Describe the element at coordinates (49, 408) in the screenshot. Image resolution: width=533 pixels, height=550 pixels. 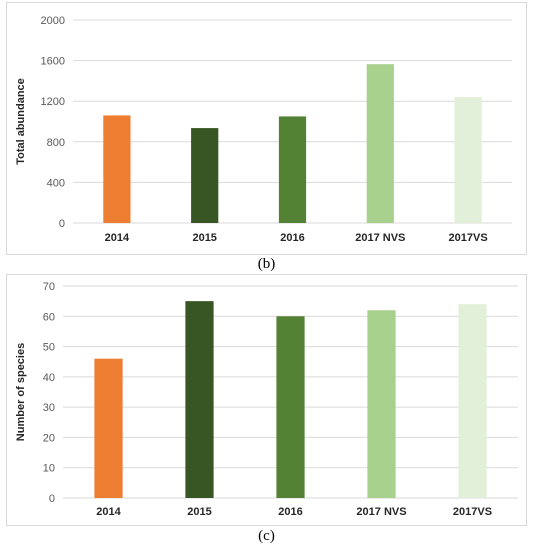
I see `y-tick-label: 30` at that location.